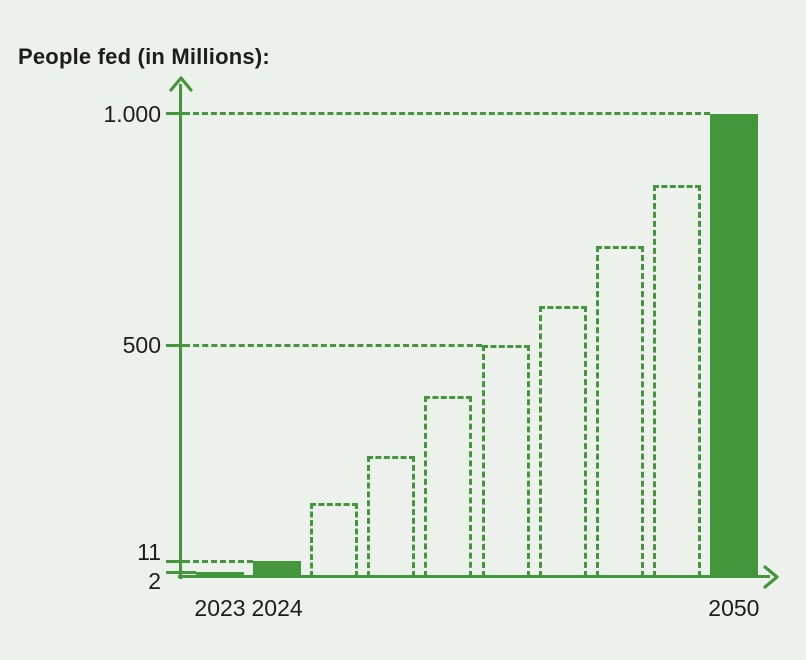 The image size is (806, 660). What do you see at coordinates (474, 576) in the screenshot?
I see `x-axis-line` at bounding box center [474, 576].